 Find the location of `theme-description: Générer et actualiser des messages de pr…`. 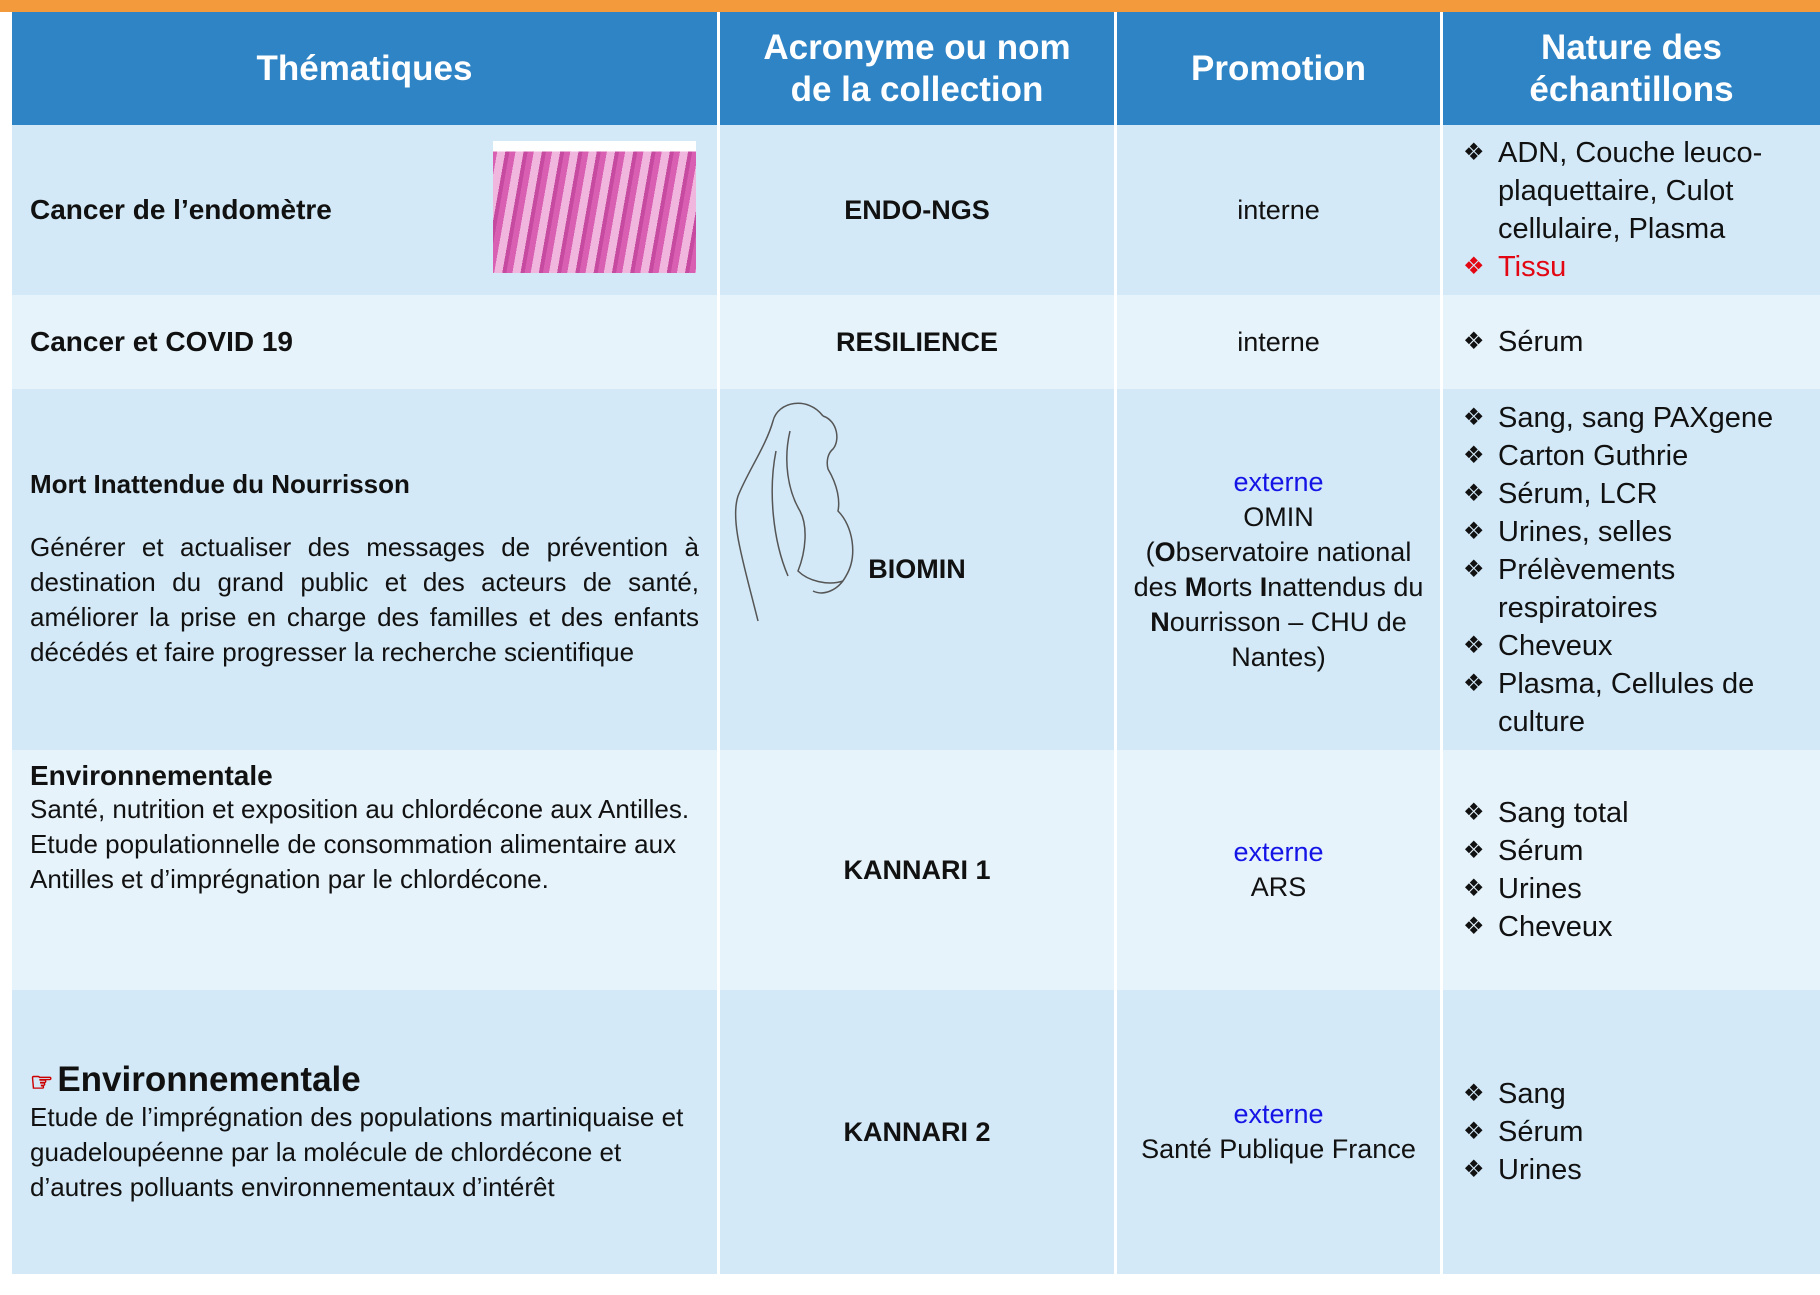

theme-description: Générer et actualiser des messages de pr… is located at coordinates (364, 599).